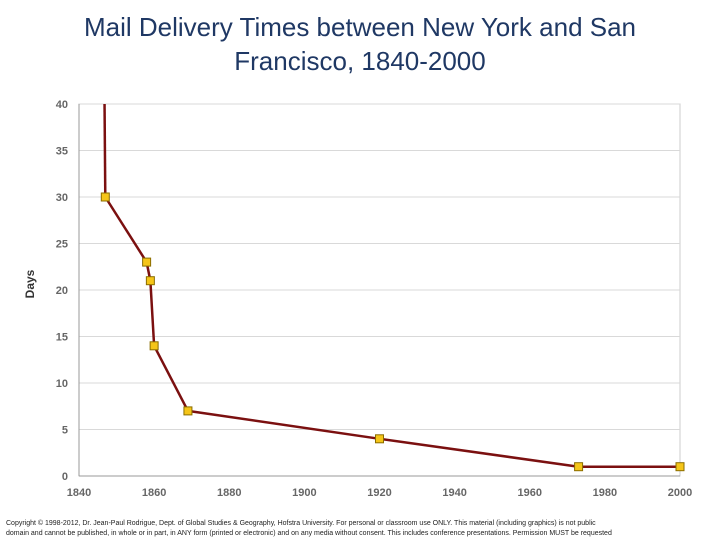 The image size is (720, 540). Describe the element at coordinates (30, 283) in the screenshot. I see `y-axis-label: Days` at that location.